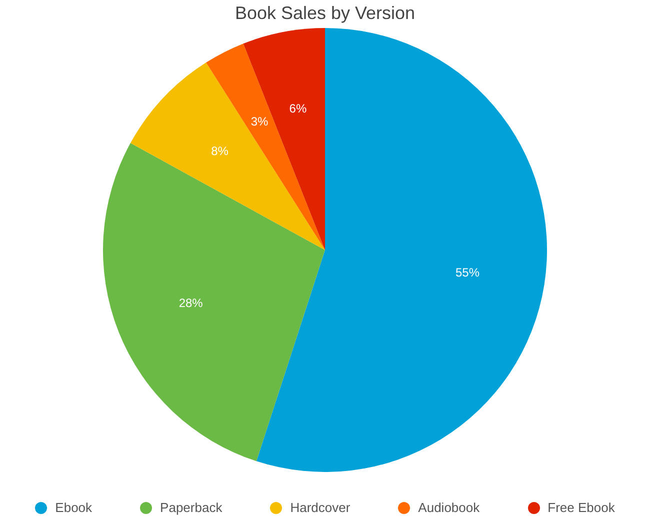 The width and height of the screenshot is (650, 517). What do you see at coordinates (73, 508) in the screenshot?
I see `legend-label: Ebook` at bounding box center [73, 508].